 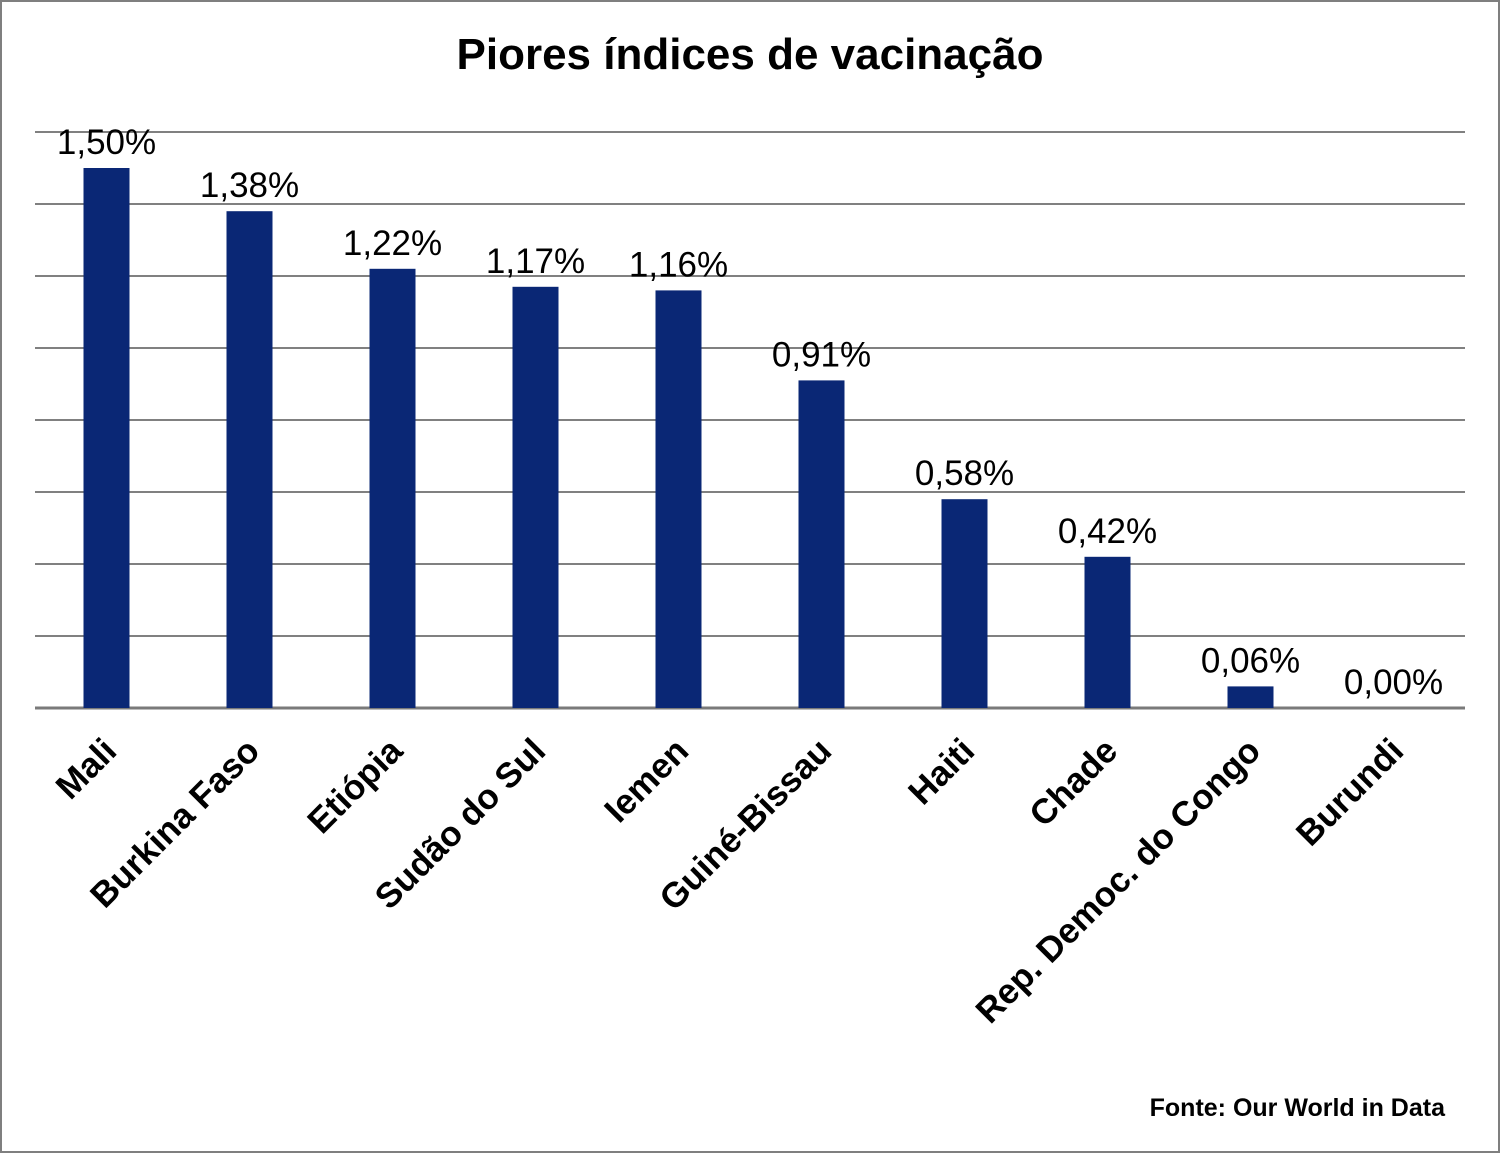 What do you see at coordinates (1350, 792) in the screenshot?
I see `category-label: Burundi` at bounding box center [1350, 792].